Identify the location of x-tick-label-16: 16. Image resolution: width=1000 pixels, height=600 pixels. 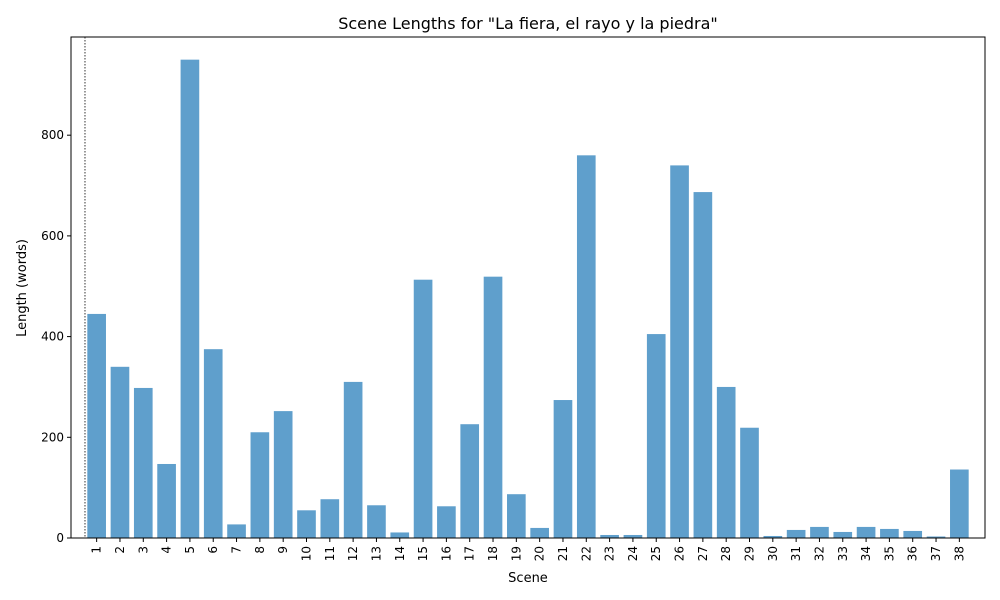
(446, 553).